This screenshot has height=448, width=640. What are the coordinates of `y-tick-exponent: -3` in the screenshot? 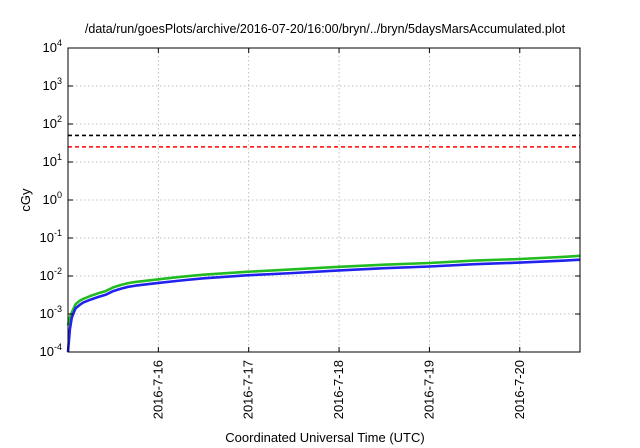 It's located at (58, 309).